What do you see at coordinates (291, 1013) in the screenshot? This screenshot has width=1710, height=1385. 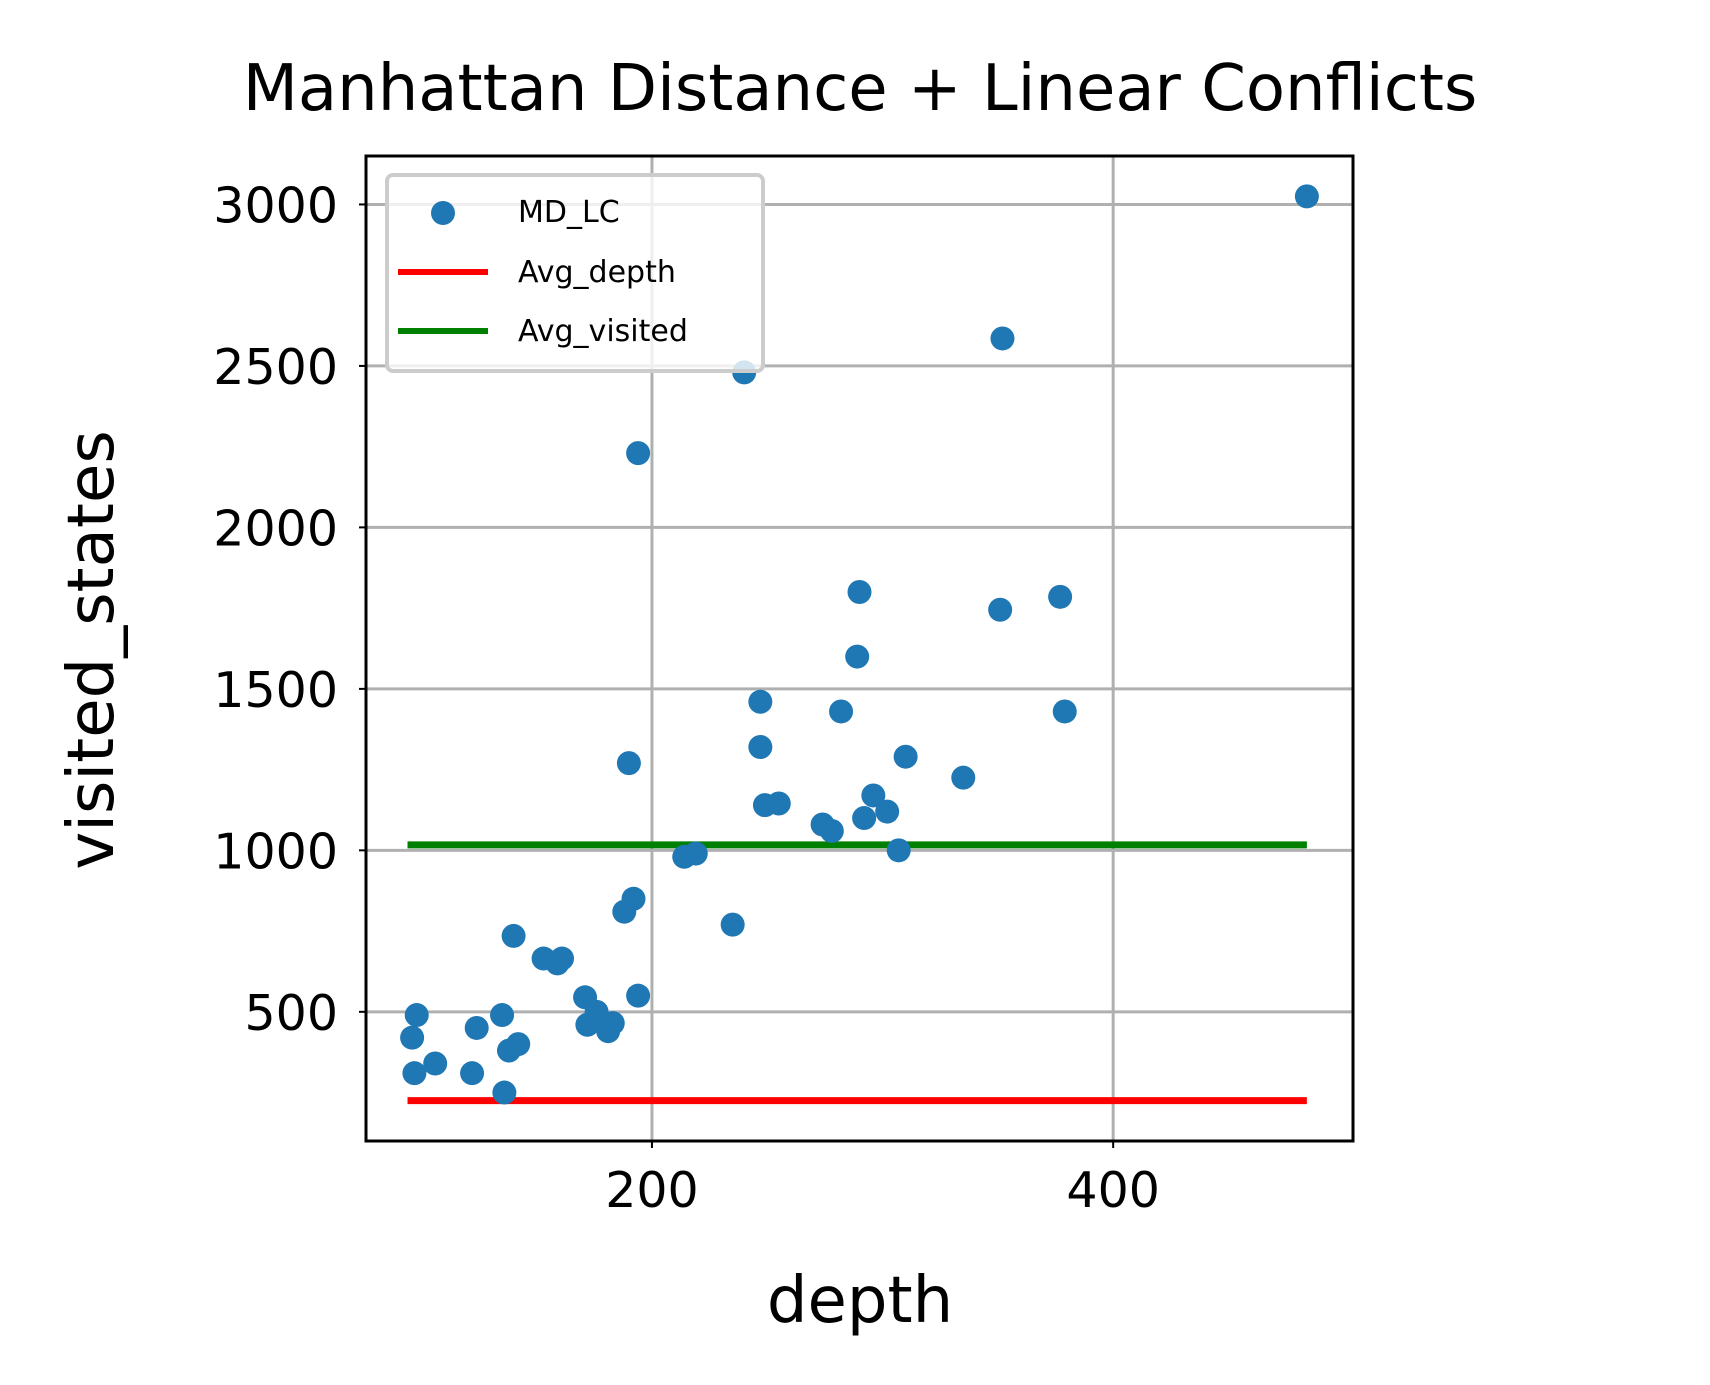 I see `y-tick-label: 500` at bounding box center [291, 1013].